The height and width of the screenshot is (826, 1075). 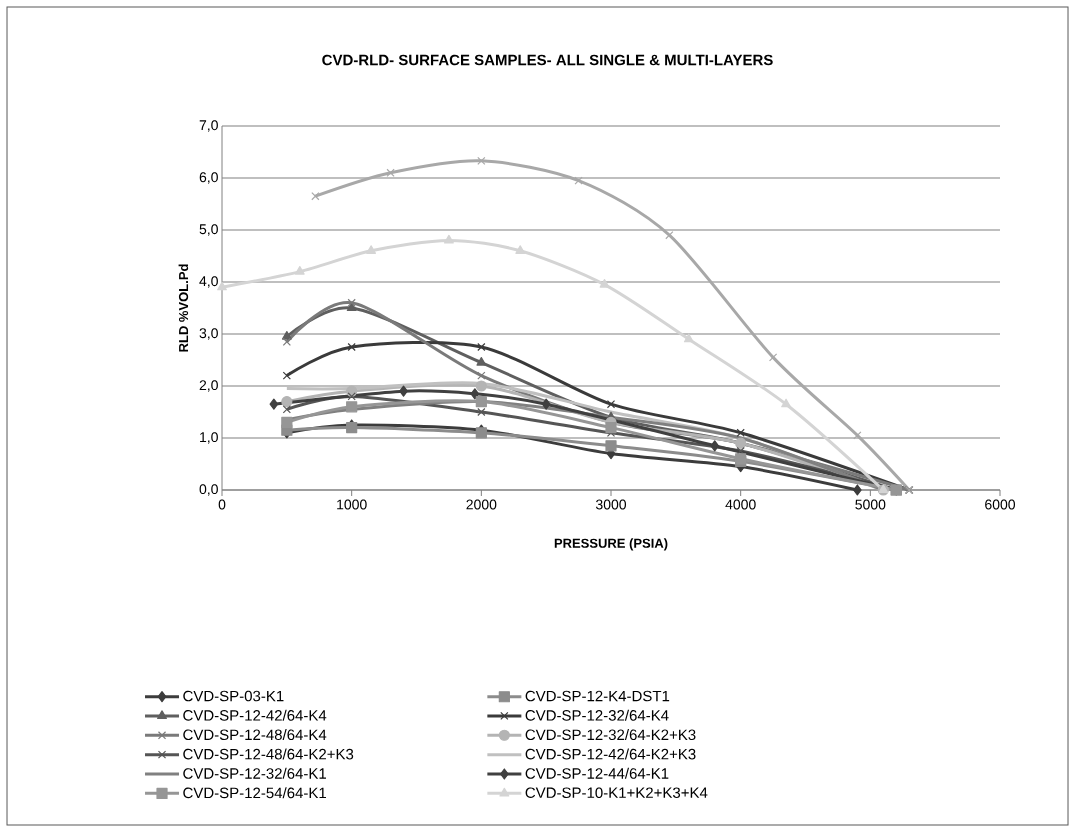 What do you see at coordinates (222, 504) in the screenshot?
I see `x-tick-label: 0` at bounding box center [222, 504].